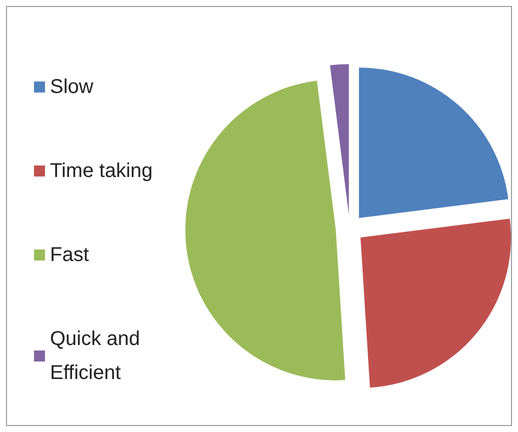  What do you see at coordinates (101, 171) in the screenshot?
I see `legend-label: Time taking` at bounding box center [101, 171].